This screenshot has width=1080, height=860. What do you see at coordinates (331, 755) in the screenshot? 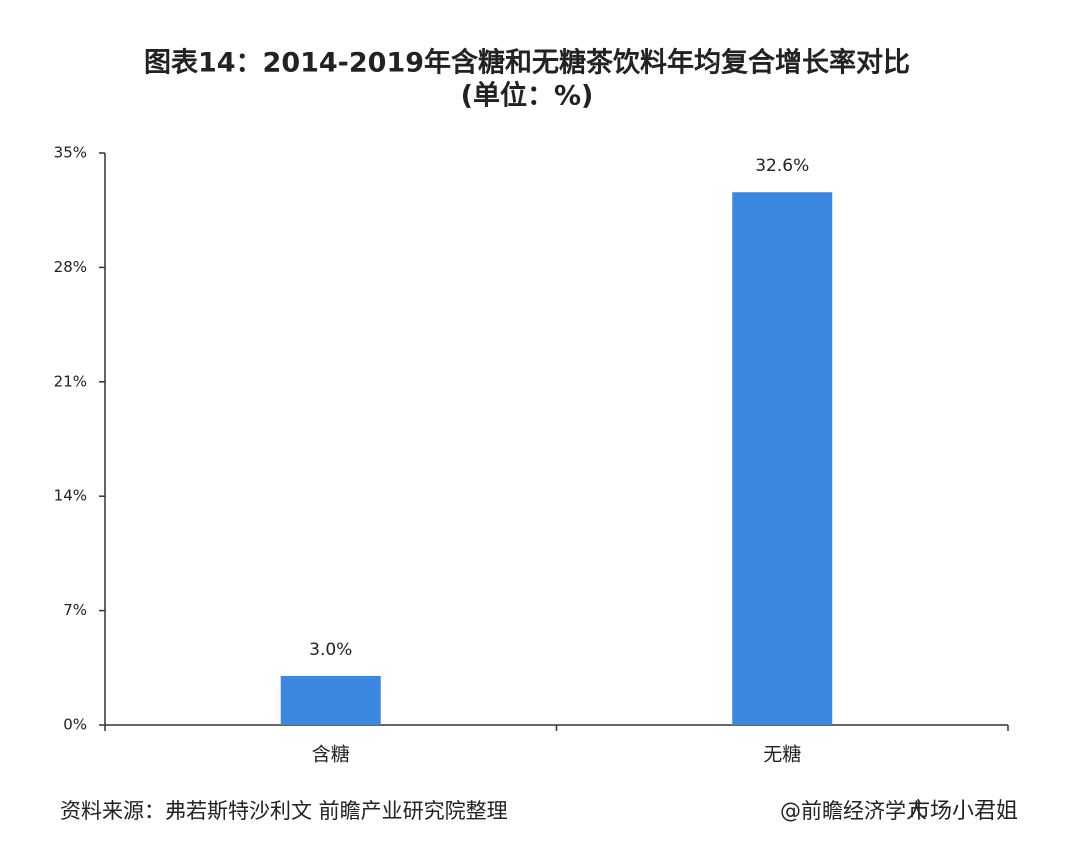
I see `x-tick-label: 含糖` at bounding box center [331, 755].